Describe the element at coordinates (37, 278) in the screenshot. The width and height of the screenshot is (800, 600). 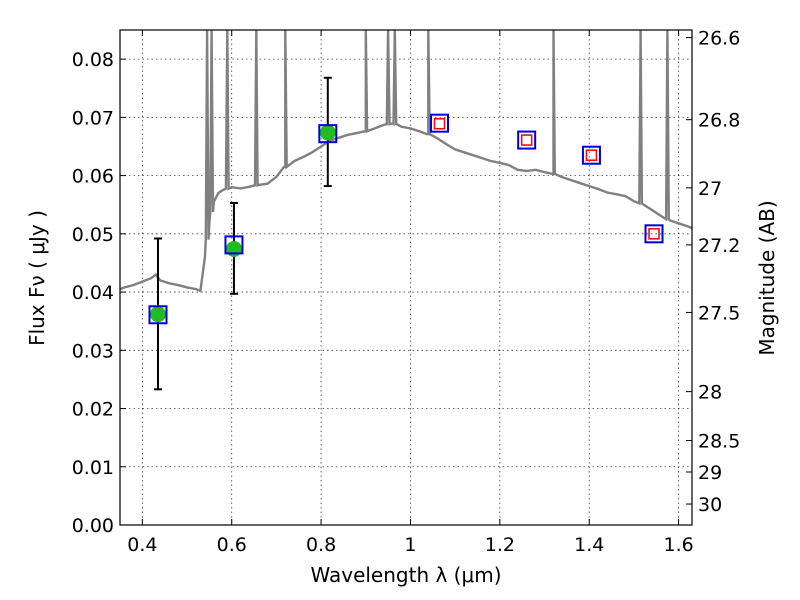
I see `y-axis-title: Flux Fν ( μJy )` at that location.